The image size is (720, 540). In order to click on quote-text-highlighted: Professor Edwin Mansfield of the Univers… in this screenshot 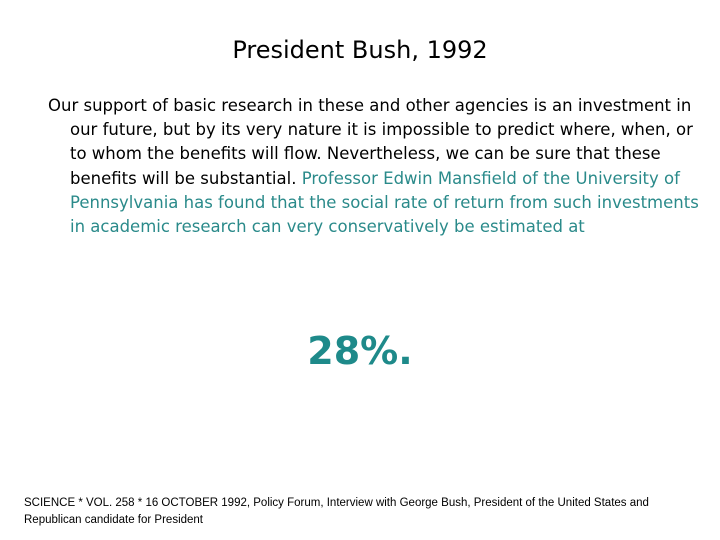, I will do `click(384, 202)`.